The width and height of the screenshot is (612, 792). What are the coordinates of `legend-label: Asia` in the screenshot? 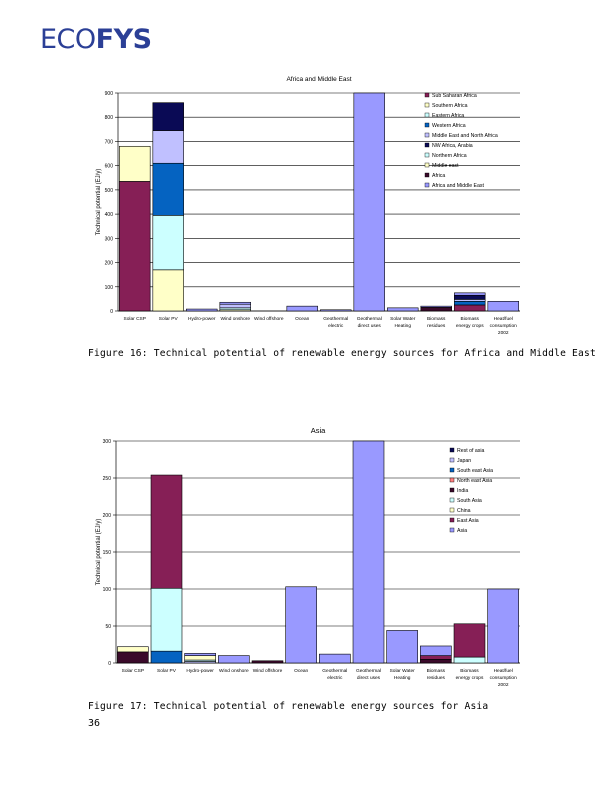 It's located at (462, 531).